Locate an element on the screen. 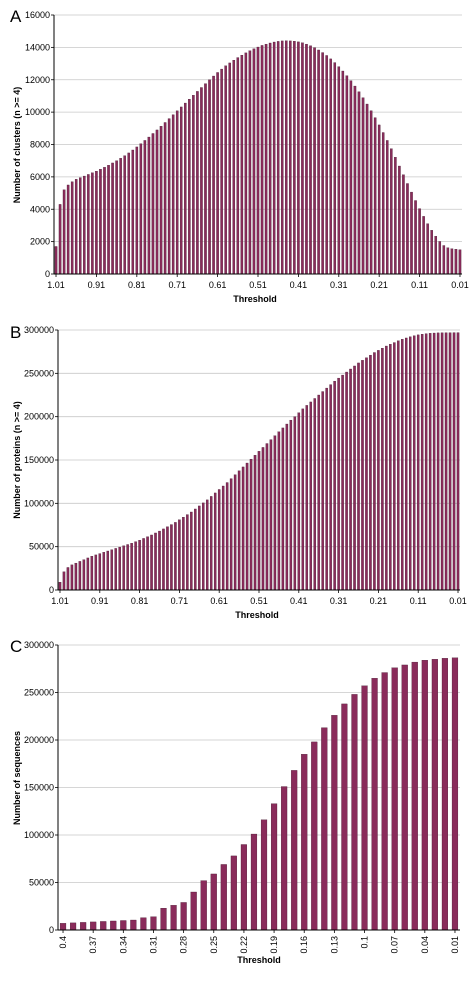 This screenshot has width=474, height=985. y-tick-label-a: 14000 is located at coordinates (37, 47).